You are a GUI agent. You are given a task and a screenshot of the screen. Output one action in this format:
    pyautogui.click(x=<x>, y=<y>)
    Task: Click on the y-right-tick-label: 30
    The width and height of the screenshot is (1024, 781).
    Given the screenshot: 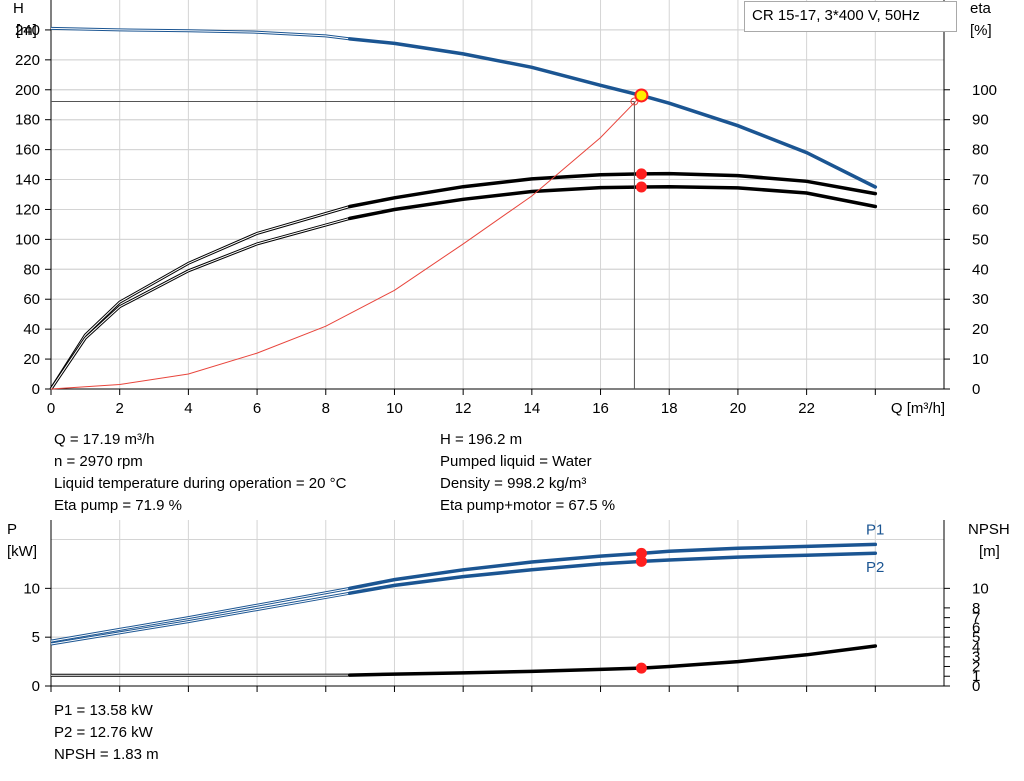 What is the action you would take?
    pyautogui.click(x=980, y=299)
    